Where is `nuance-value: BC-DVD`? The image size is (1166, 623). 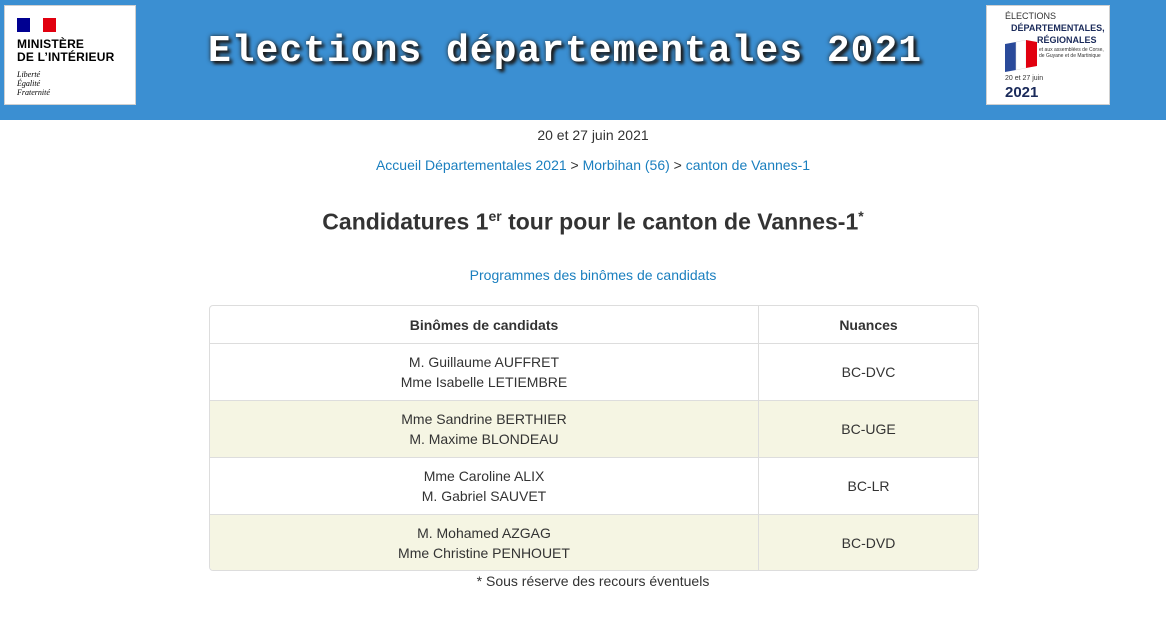 nuance-value: BC-DVD is located at coordinates (868, 542).